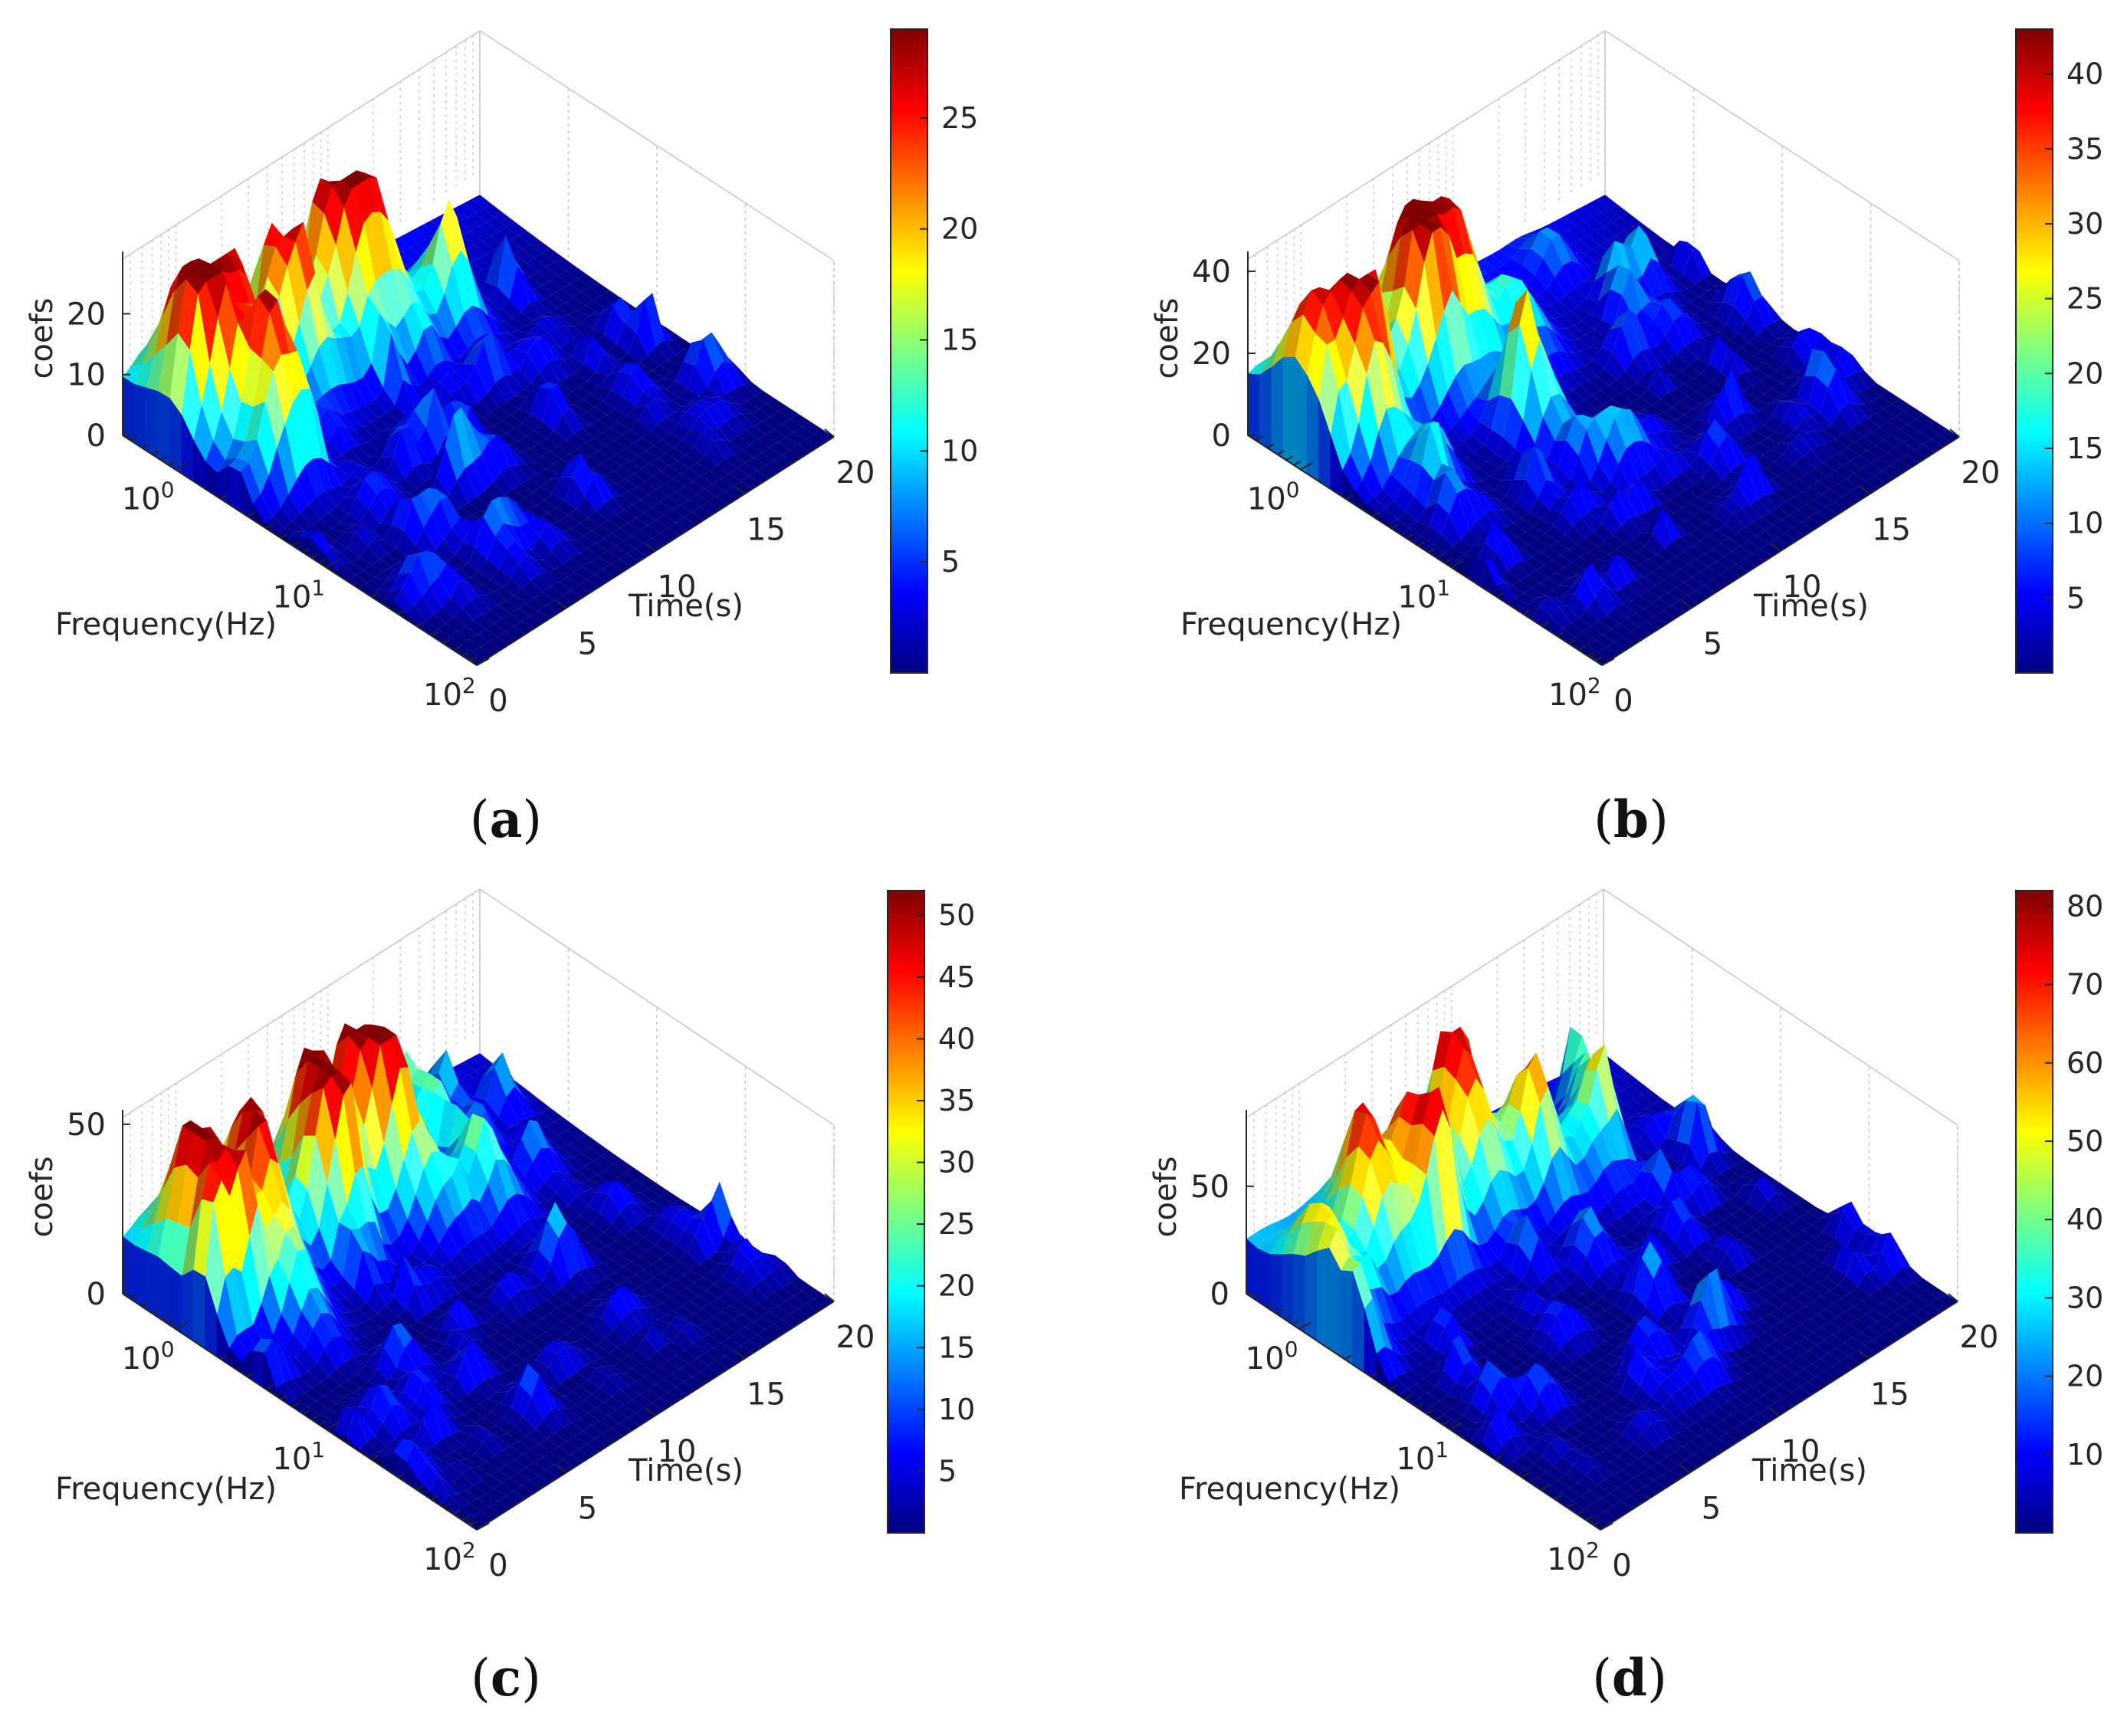 The height and width of the screenshot is (1736, 2114). Describe the element at coordinates (931, 1212) in the screenshot. I see `colorbar: 5 10 15 20 25 30 35 40 45 50` at that location.